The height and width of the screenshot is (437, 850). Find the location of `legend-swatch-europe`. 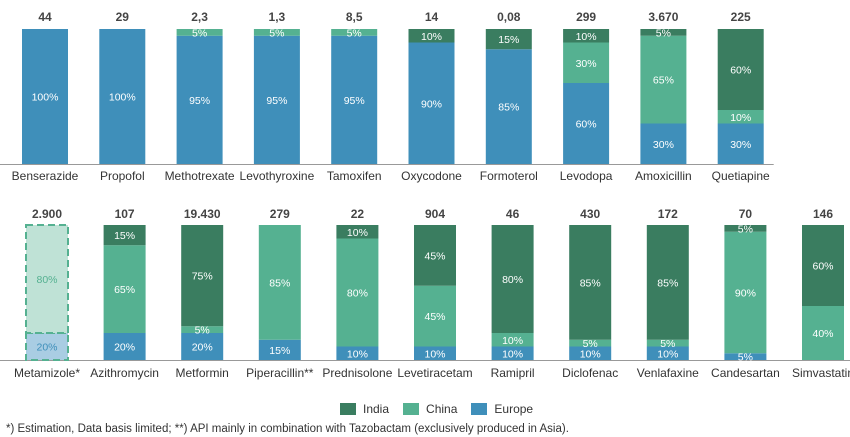

legend-swatch-europe is located at coordinates (479, 409).